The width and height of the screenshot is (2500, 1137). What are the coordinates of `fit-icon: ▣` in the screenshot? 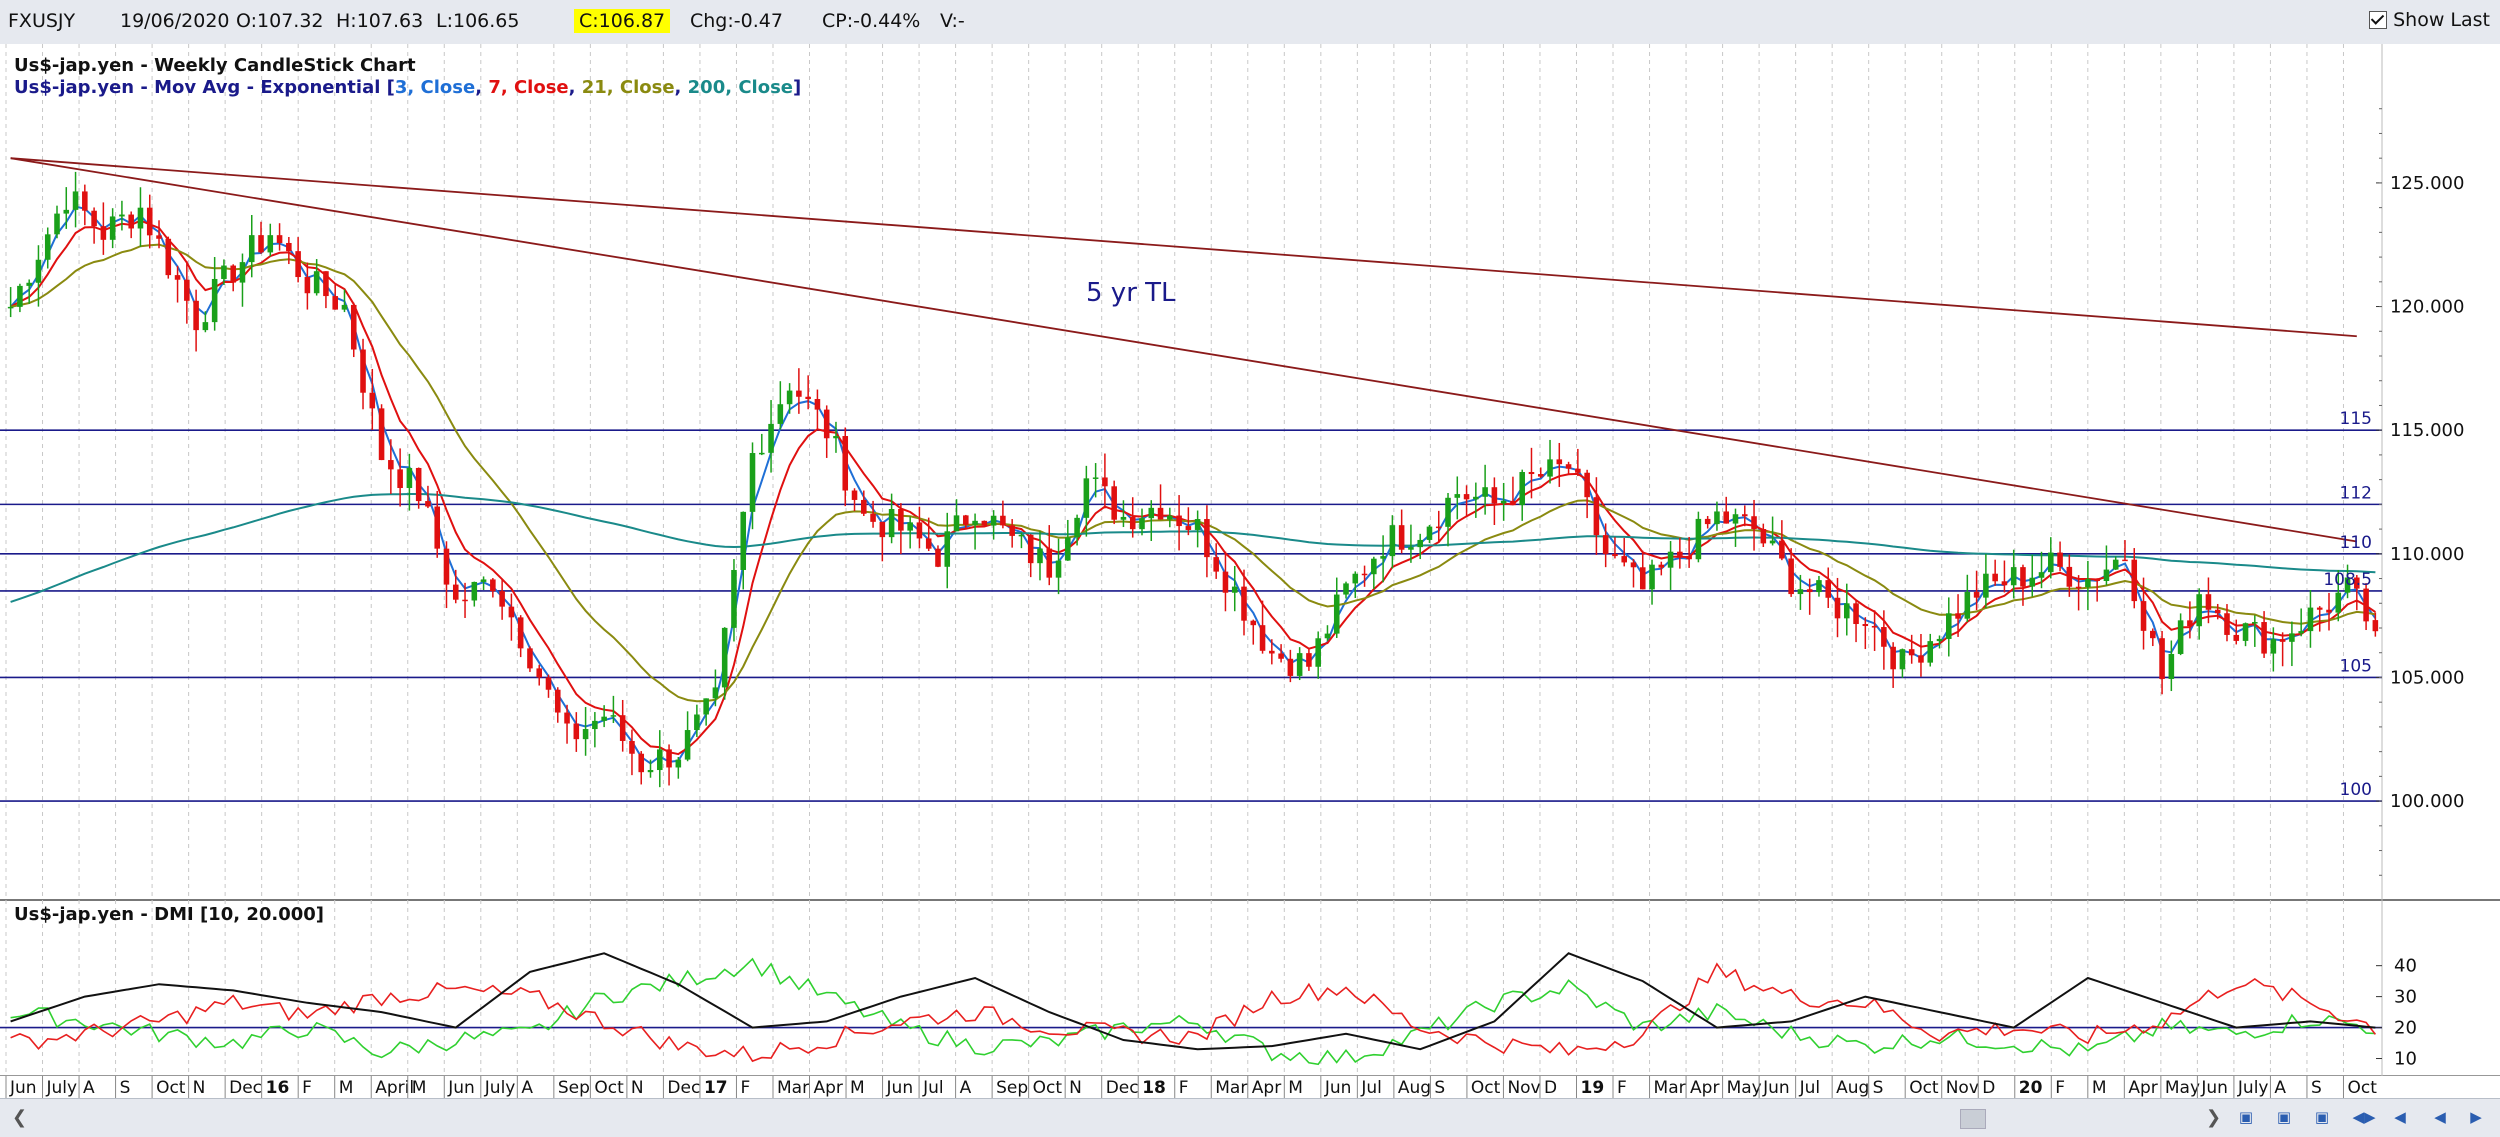 It's located at (2322, 1117).